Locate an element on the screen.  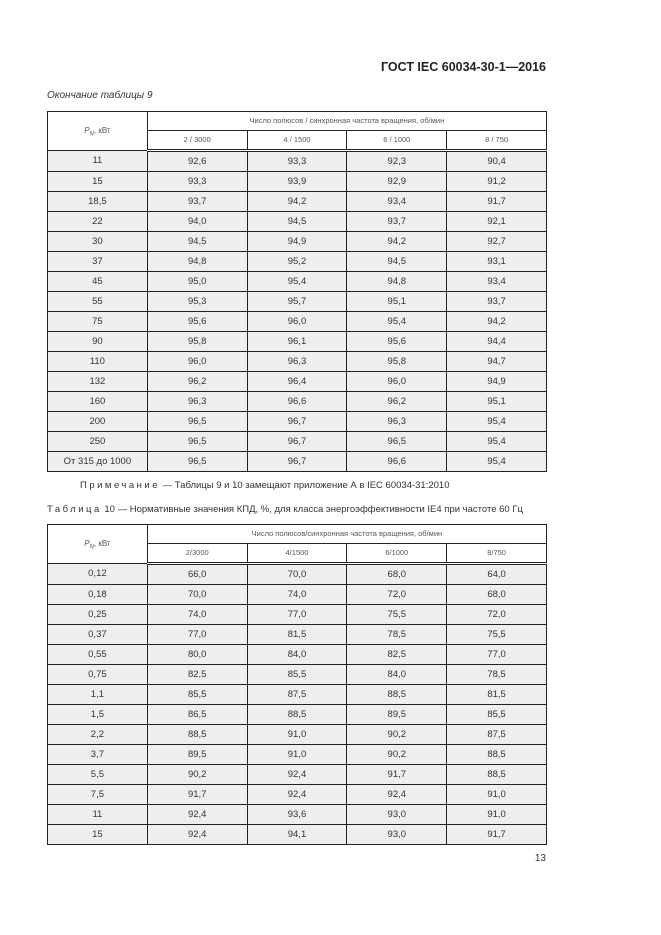
efficiency-cell: 92,4 is located at coordinates (397, 794).